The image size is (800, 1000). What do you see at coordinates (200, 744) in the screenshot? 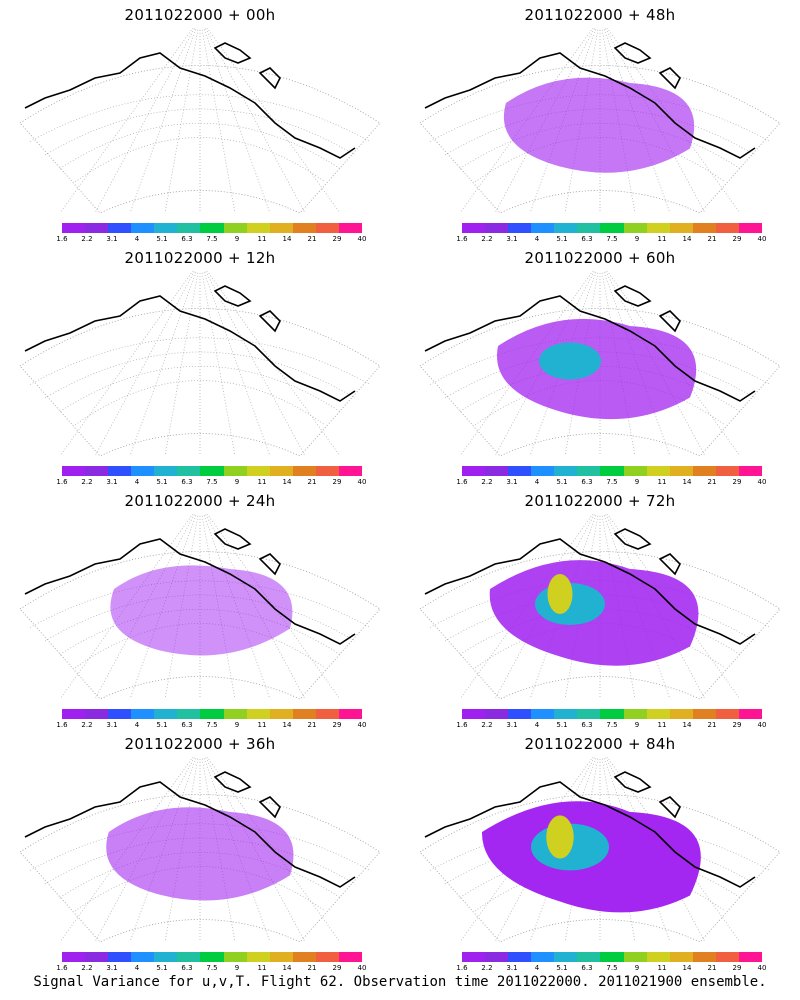
I see `panel-title: 2011022000 + 36h` at bounding box center [200, 744].